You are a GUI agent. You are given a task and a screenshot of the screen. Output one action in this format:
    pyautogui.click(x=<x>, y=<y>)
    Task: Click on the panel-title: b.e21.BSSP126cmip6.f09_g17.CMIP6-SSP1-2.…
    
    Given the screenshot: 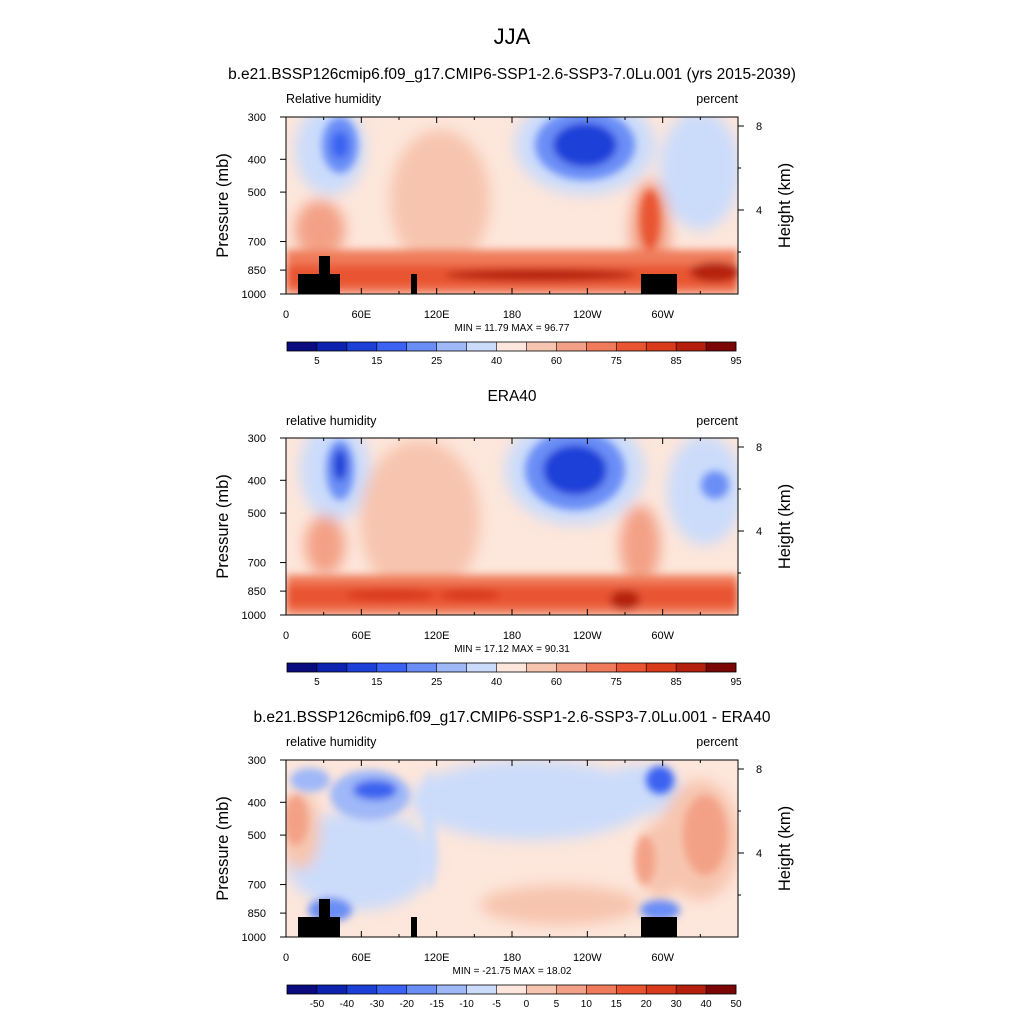 What is the action you would take?
    pyautogui.click(x=512, y=717)
    